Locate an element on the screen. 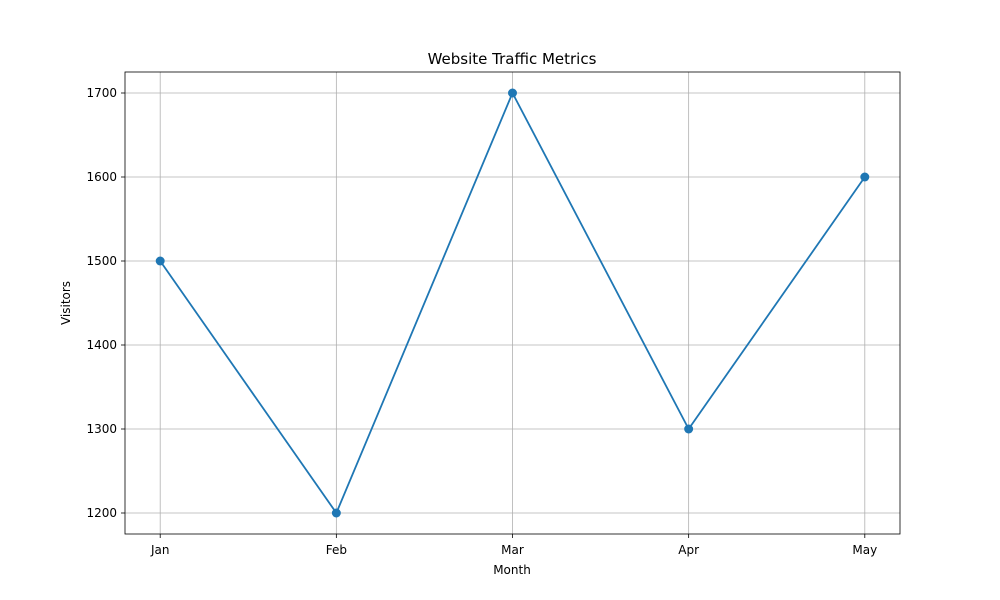  x-tick-label: Jan is located at coordinates (160, 550).